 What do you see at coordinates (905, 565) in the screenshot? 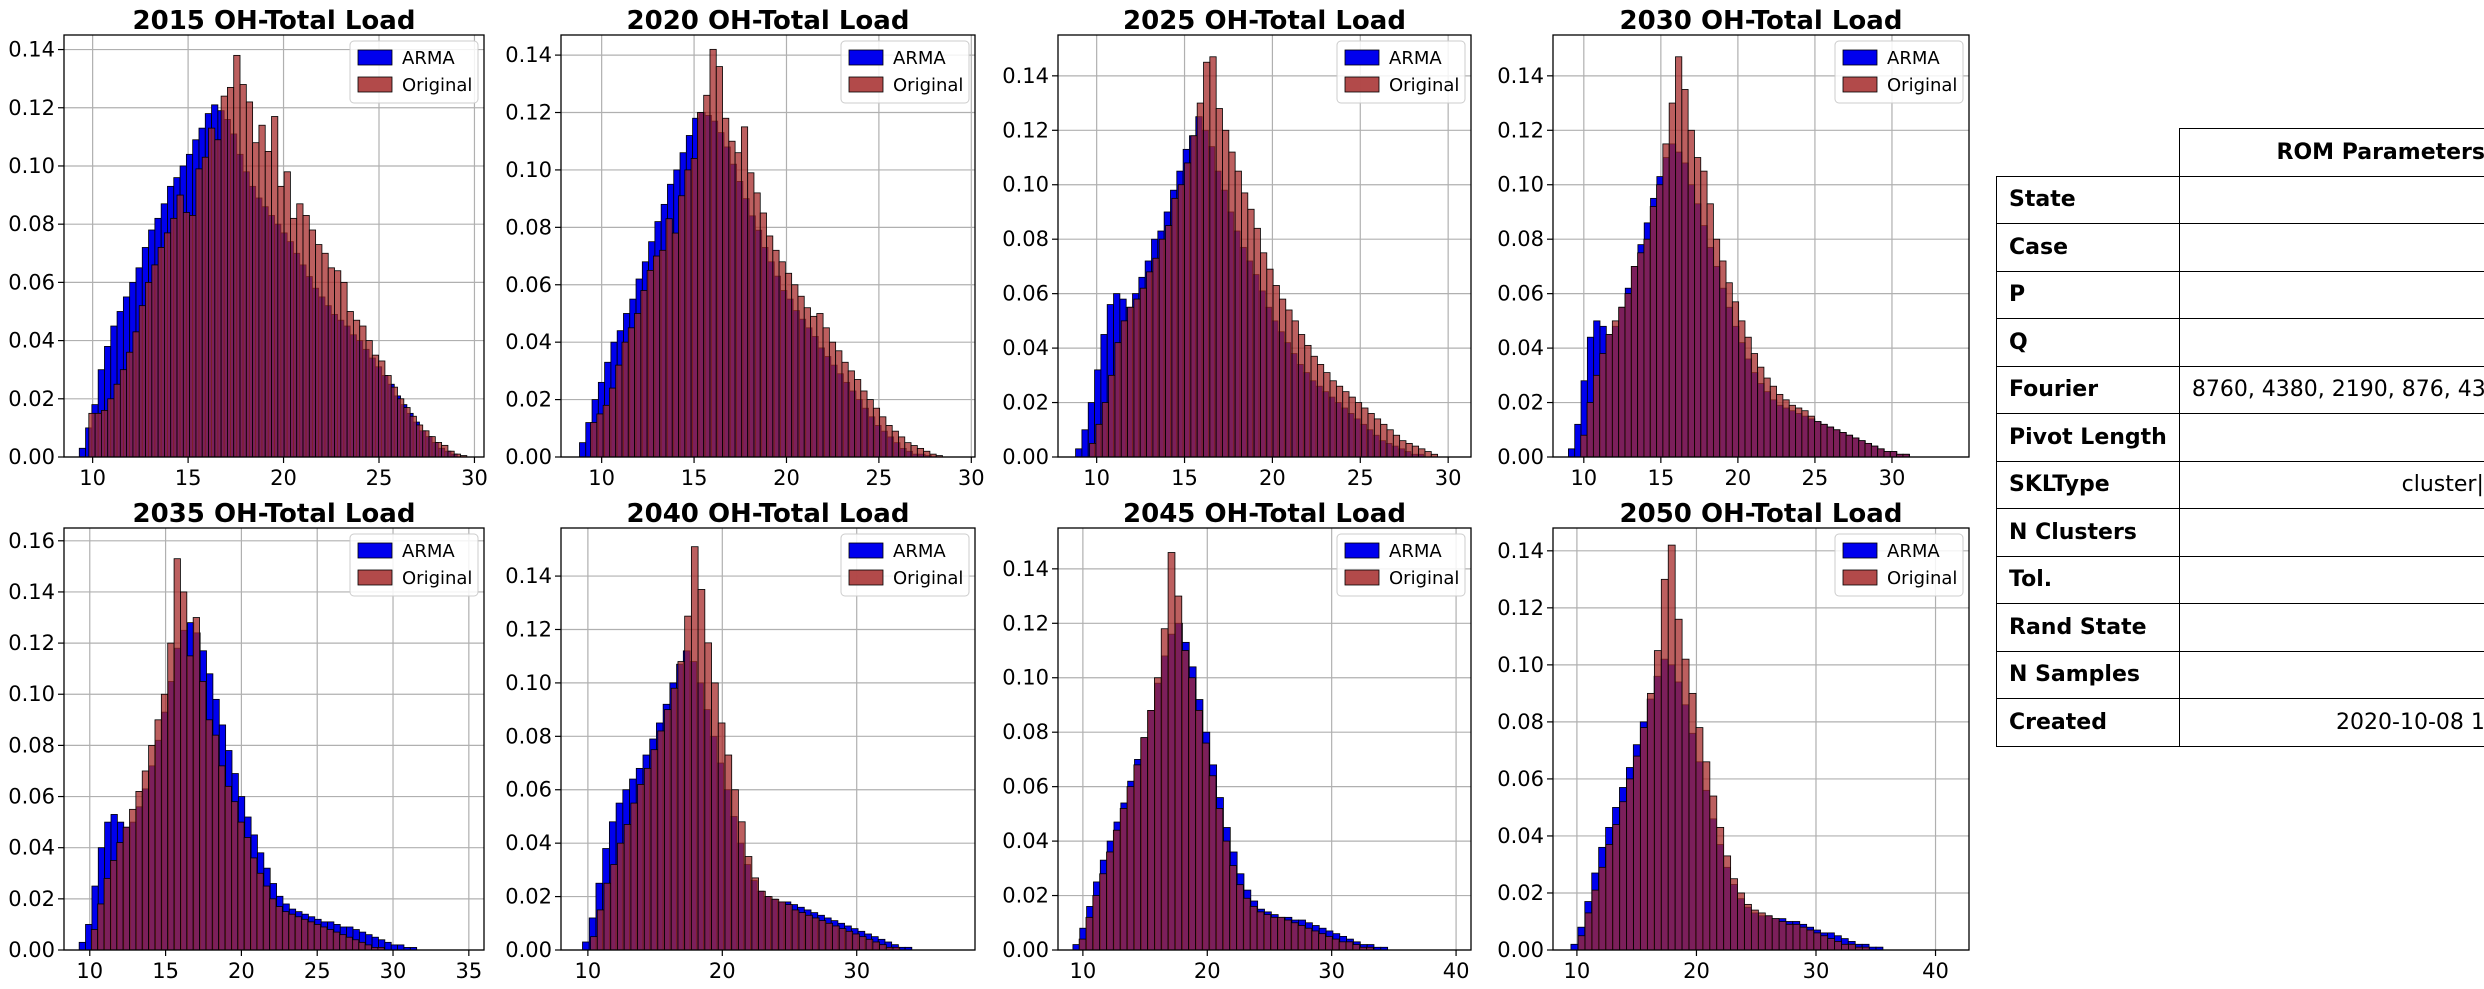
I see `legend: ARMA Original` at bounding box center [905, 565].